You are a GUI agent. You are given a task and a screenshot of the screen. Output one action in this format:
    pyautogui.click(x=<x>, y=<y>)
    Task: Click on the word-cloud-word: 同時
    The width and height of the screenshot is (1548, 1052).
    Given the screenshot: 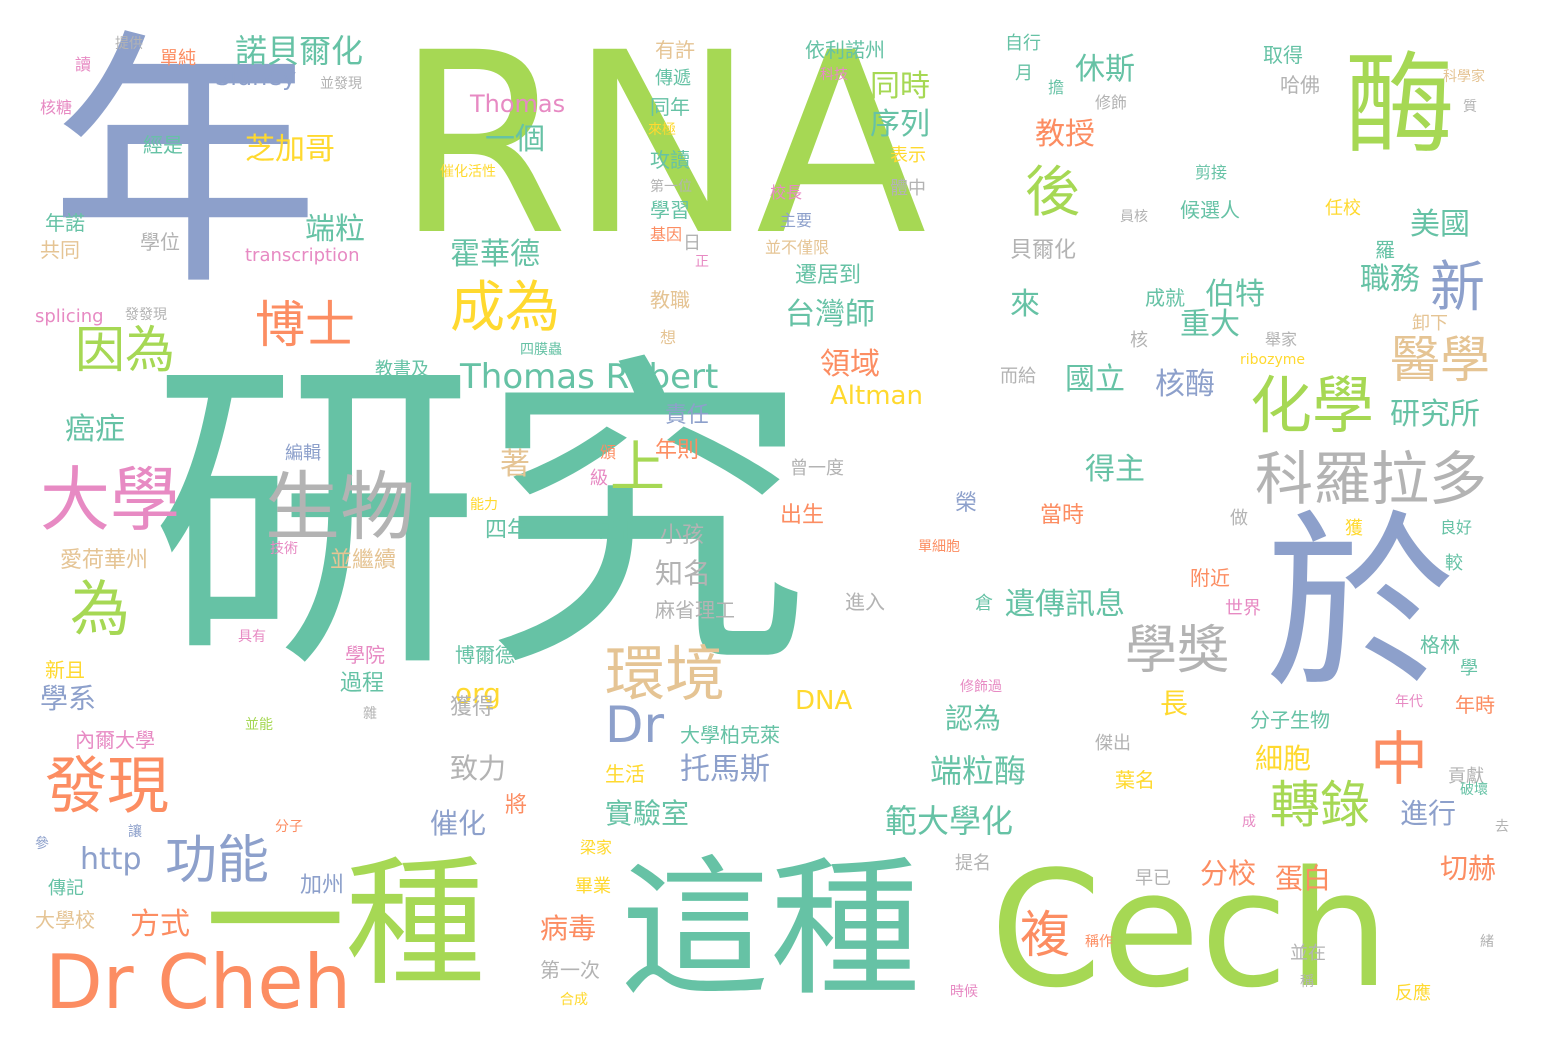 What is the action you would take?
    pyautogui.click(x=900, y=86)
    